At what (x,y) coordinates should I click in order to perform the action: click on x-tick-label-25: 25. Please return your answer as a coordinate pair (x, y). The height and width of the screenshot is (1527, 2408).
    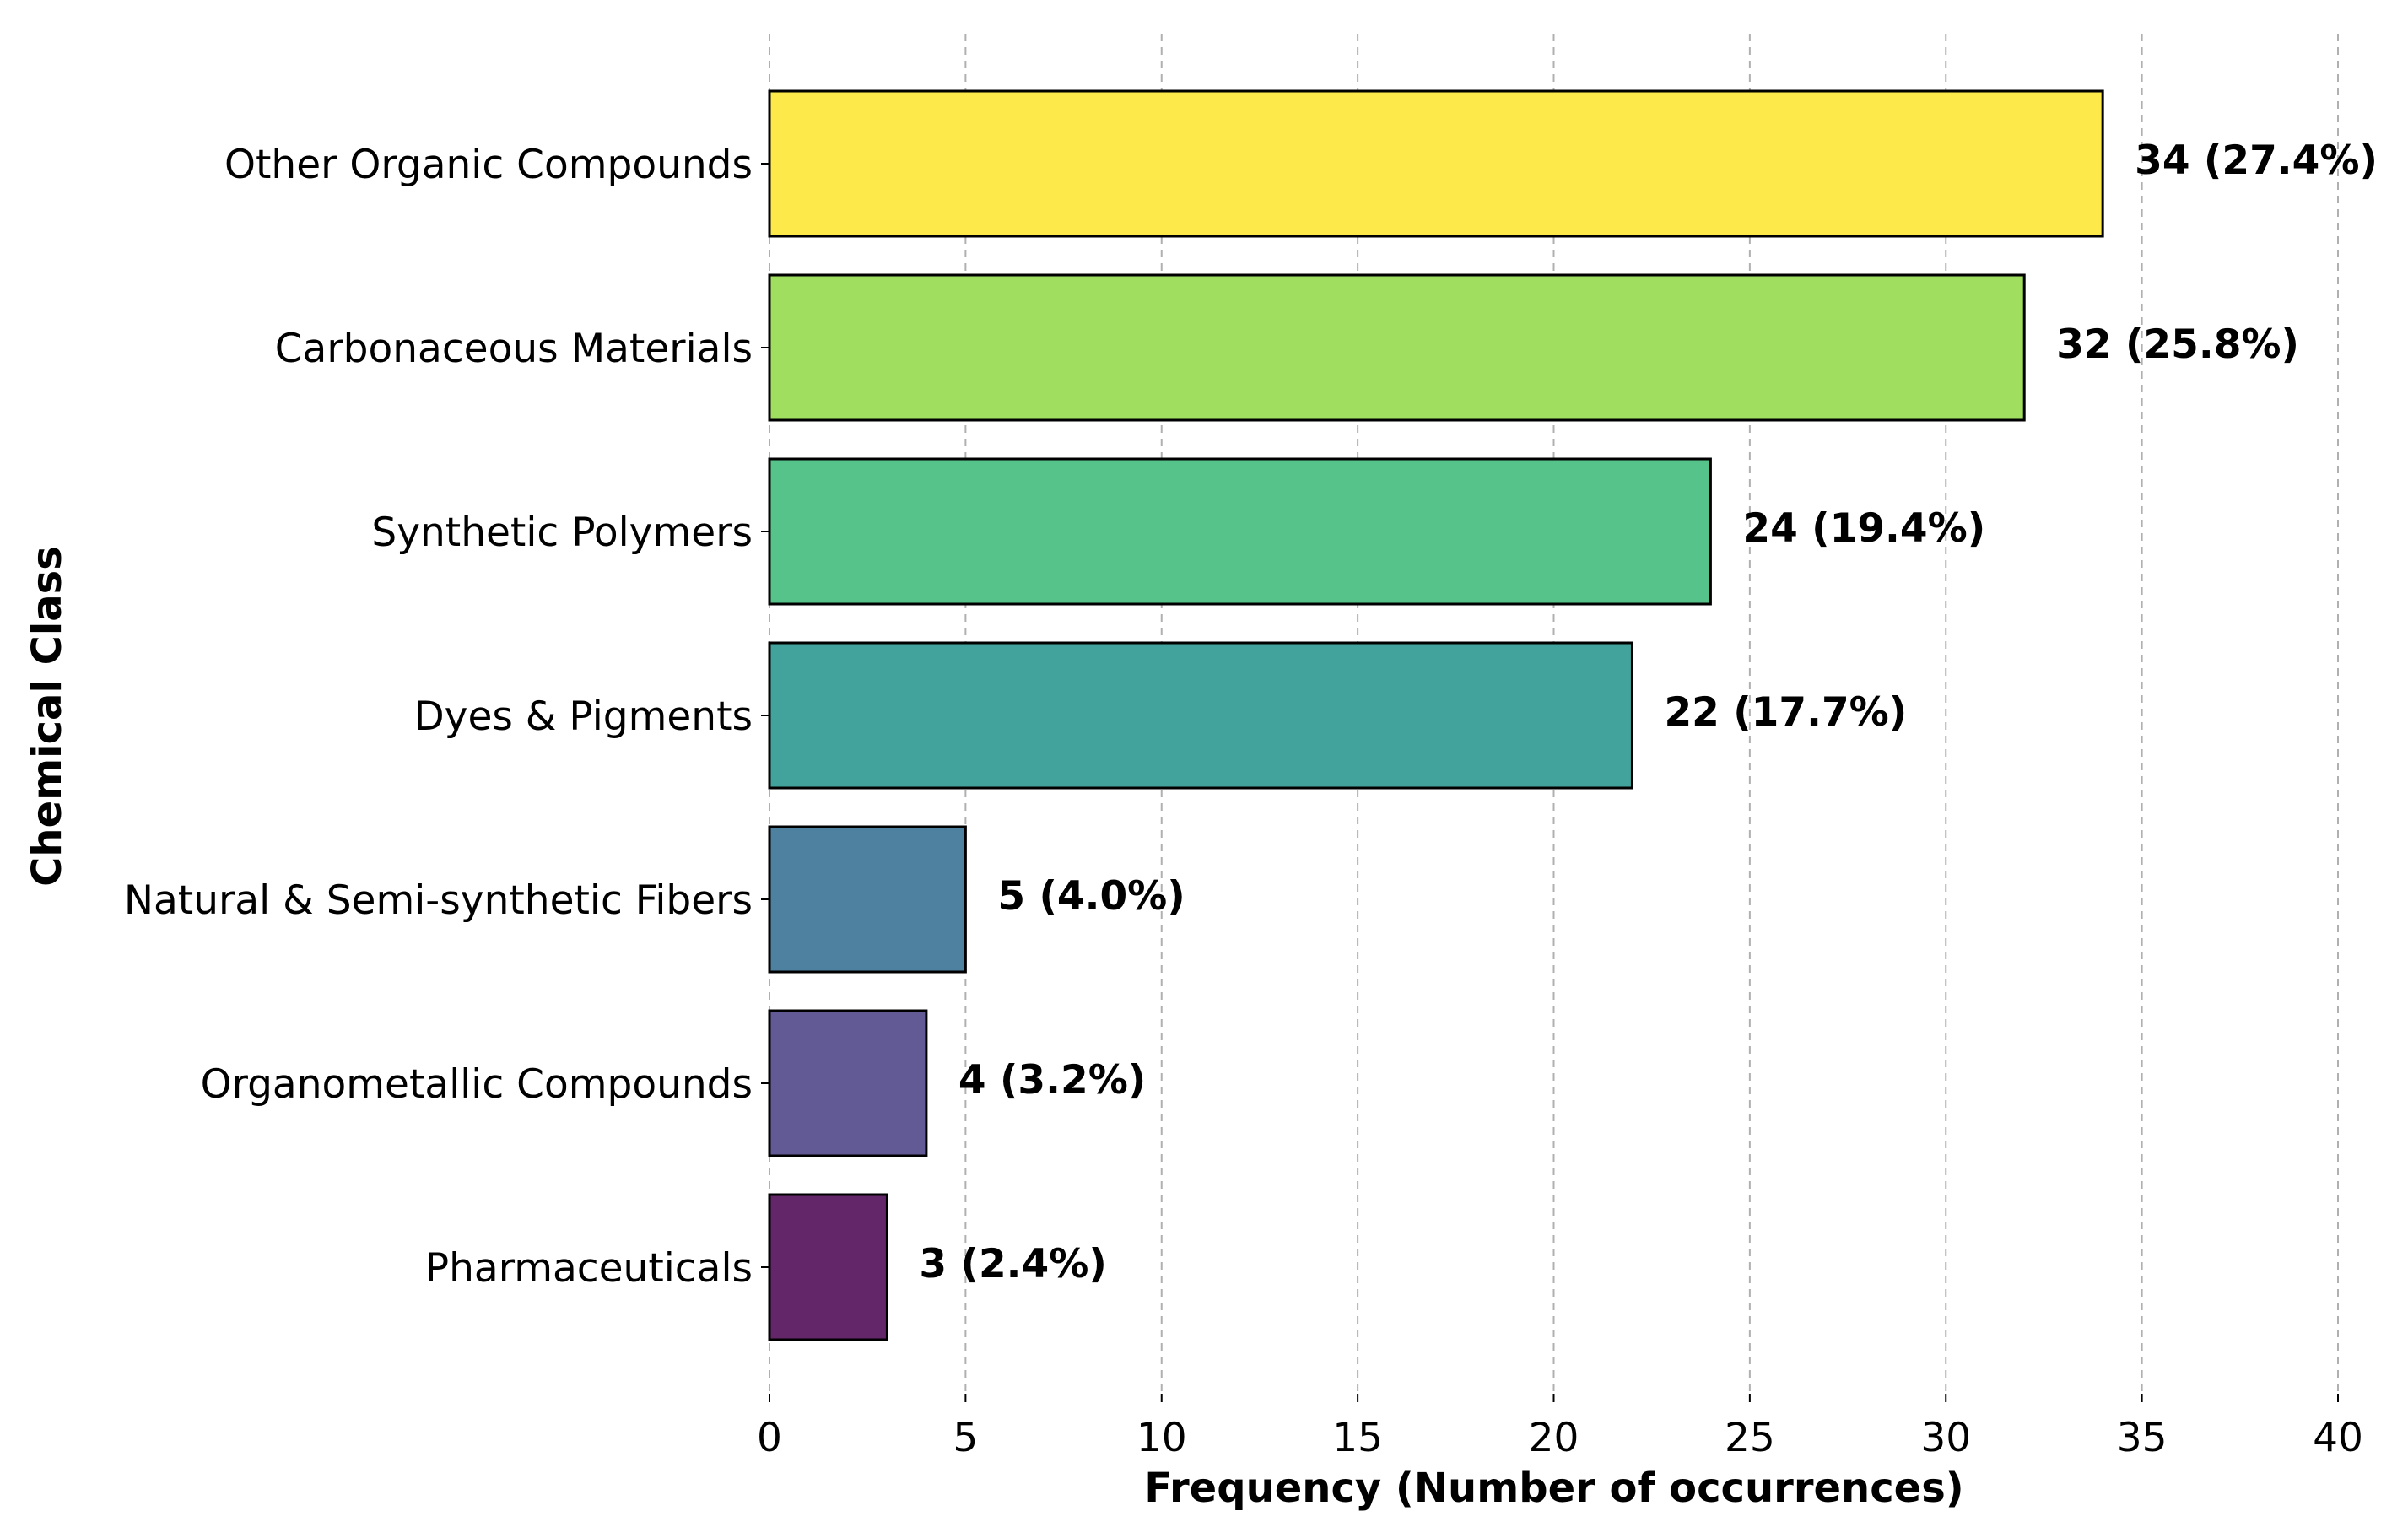
    Looking at the image, I should click on (1750, 1438).